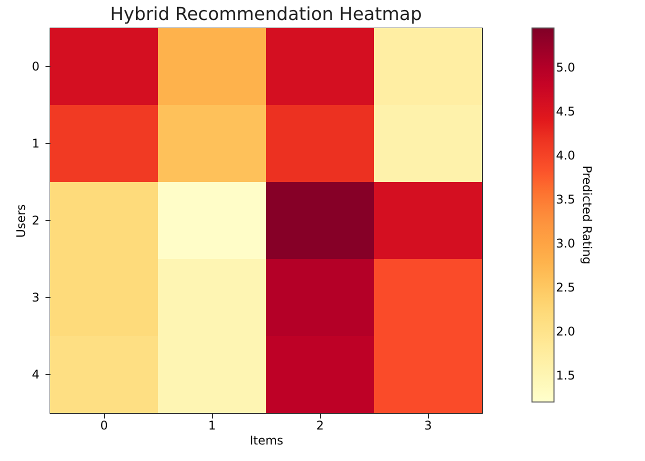 This screenshot has height=461, width=645. What do you see at coordinates (566, 111) in the screenshot?
I see `color-bar-label: 4.5` at bounding box center [566, 111].